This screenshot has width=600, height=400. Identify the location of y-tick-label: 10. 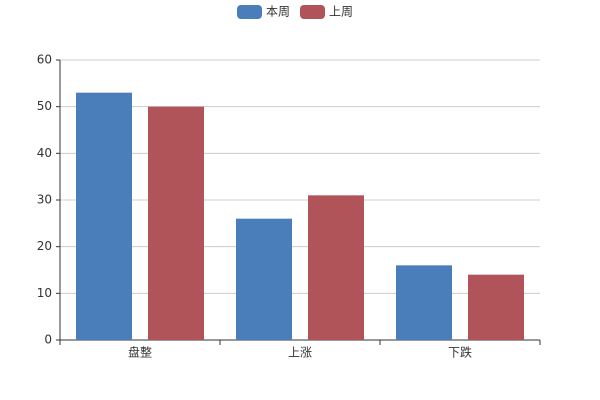
(44, 293).